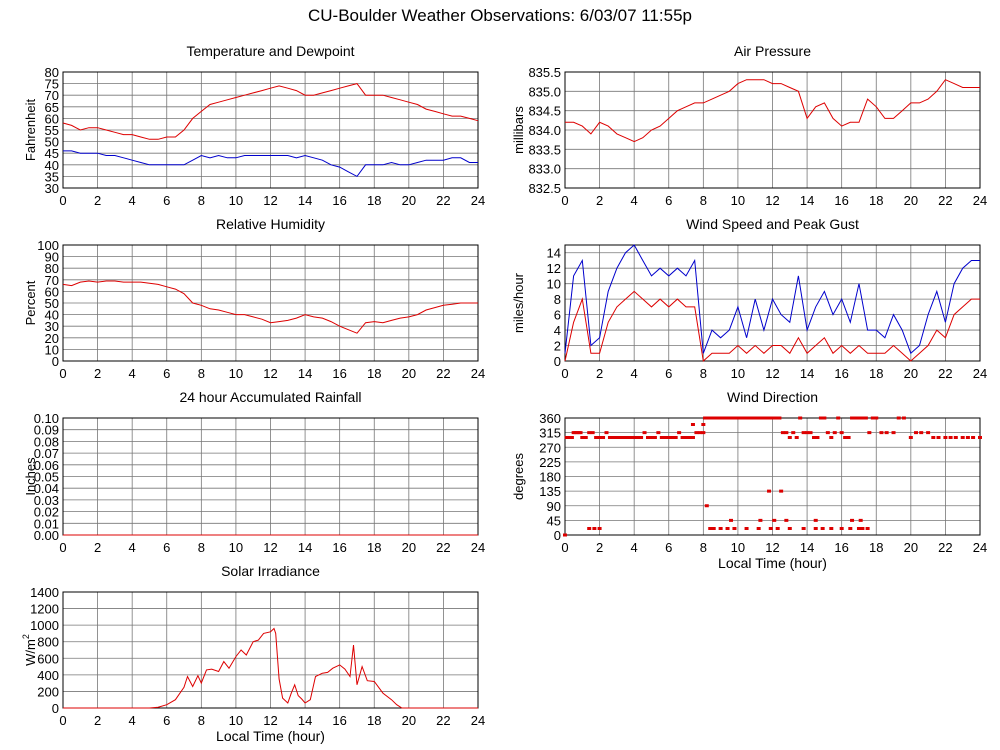  I want to click on y-tick-label: 200, so click(48, 691).